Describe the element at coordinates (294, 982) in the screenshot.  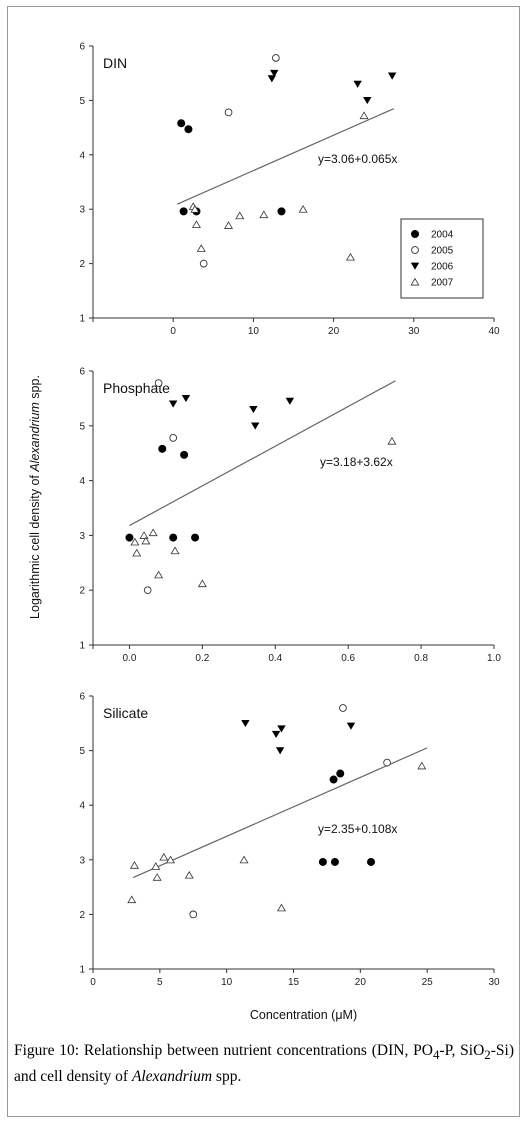
I see `x-tick-label: 15` at that location.